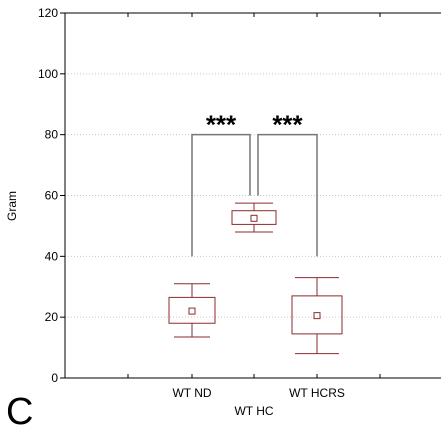 The image size is (441, 434). What do you see at coordinates (54, 378) in the screenshot?
I see `y-tick-label: 0` at bounding box center [54, 378].